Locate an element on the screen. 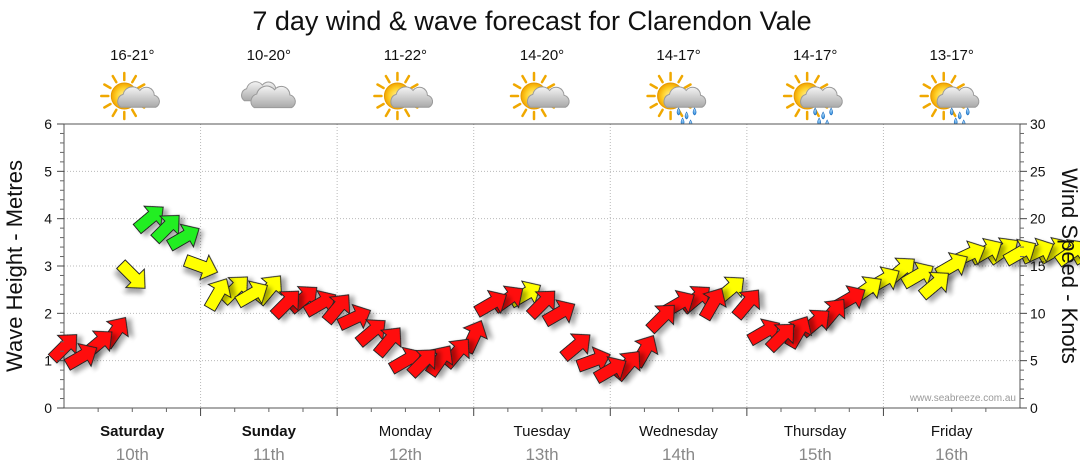 The width and height of the screenshot is (1080, 475). day-label: Thursday is located at coordinates (815, 431).